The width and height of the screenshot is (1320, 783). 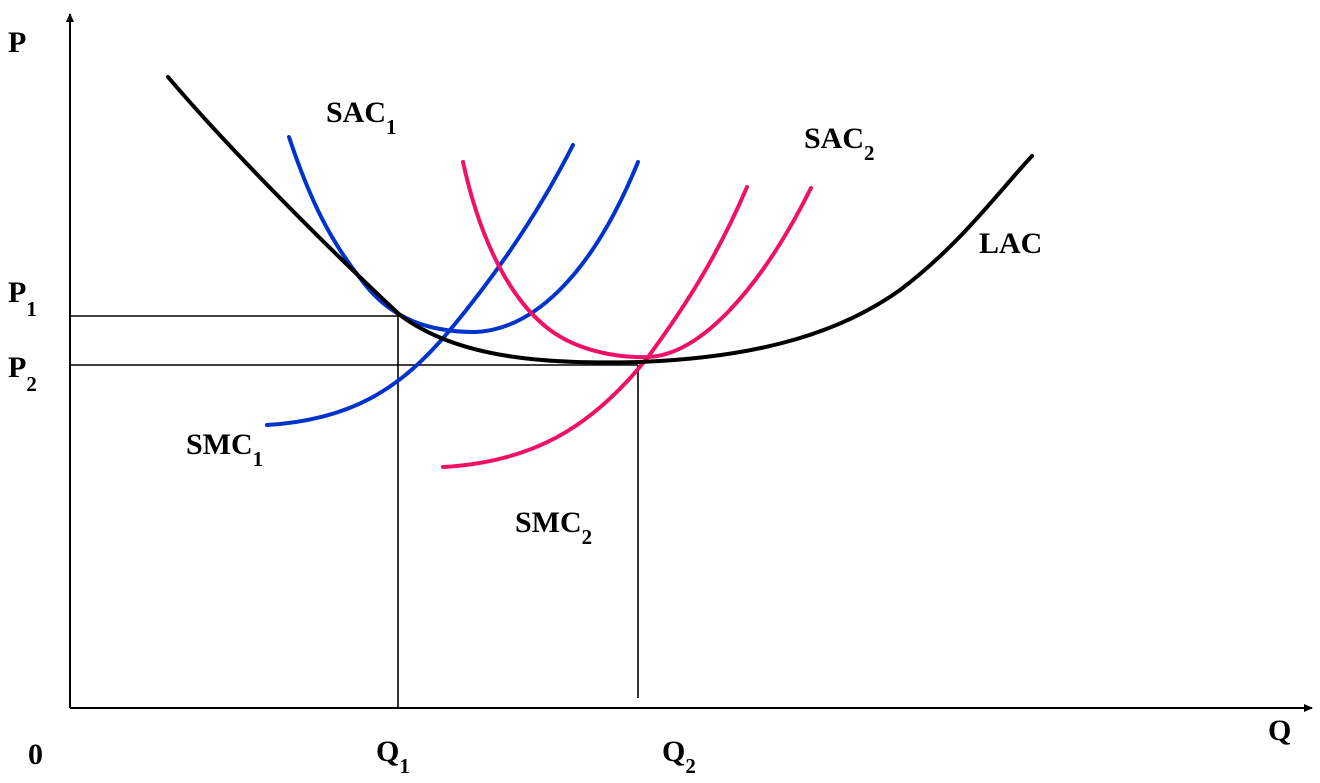 I want to click on smc1-curve, so click(x=420, y=285).